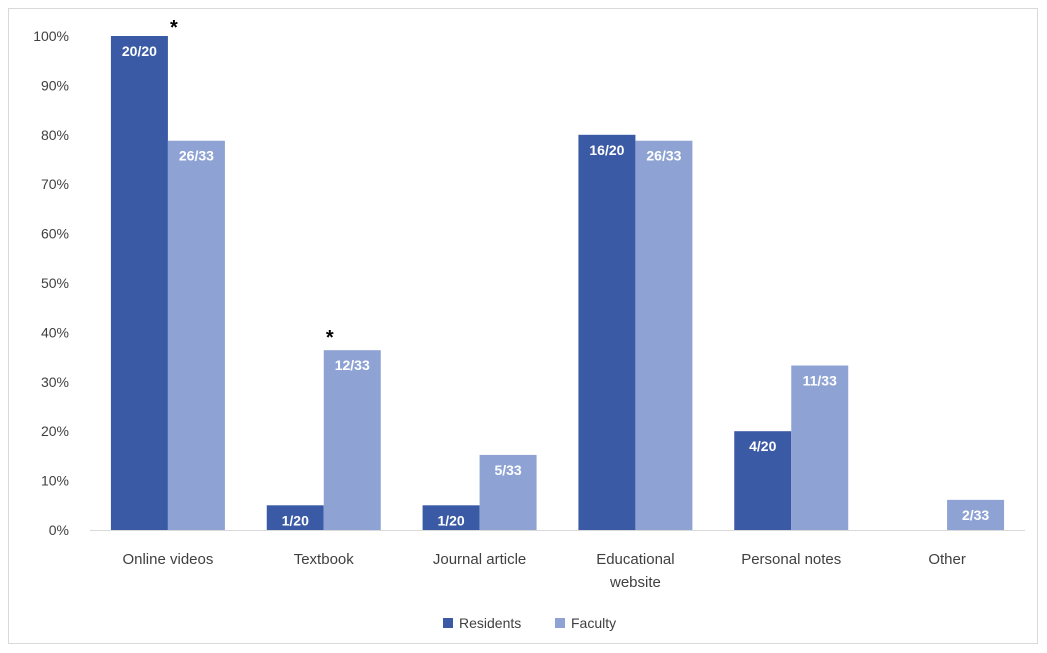 The height and width of the screenshot is (653, 1047). What do you see at coordinates (635, 582) in the screenshot?
I see `category-label: website` at bounding box center [635, 582].